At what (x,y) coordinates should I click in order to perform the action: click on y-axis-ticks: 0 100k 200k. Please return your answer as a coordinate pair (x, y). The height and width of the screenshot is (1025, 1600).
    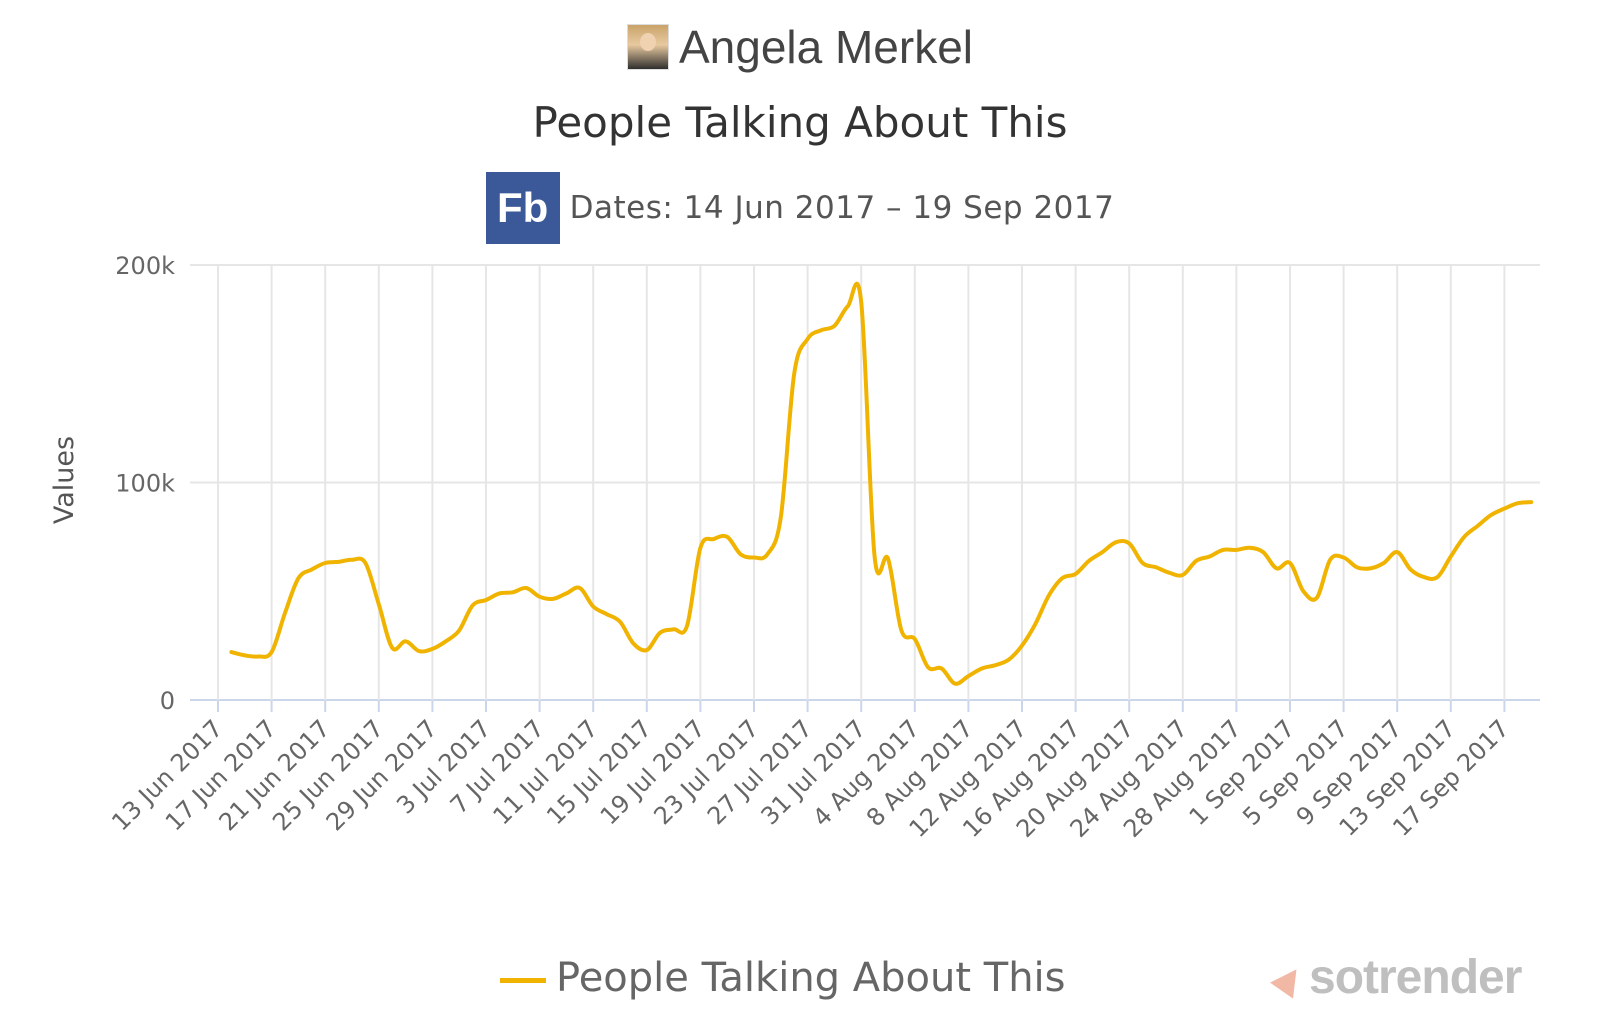
    Looking at the image, I should click on (145, 483).